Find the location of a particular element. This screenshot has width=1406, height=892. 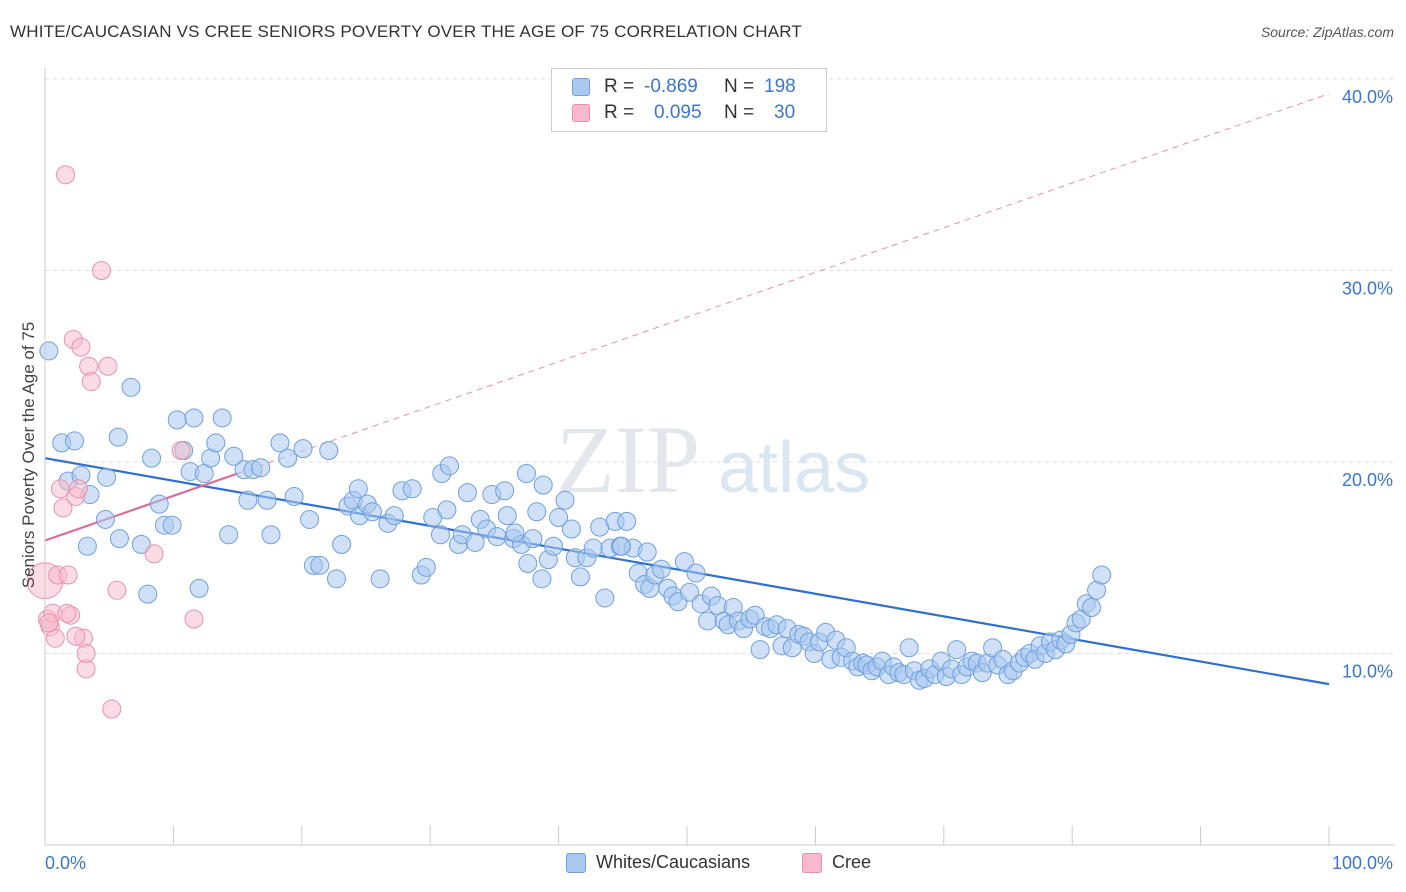

series-legend-whites: Whites/Caucasians is located at coordinates (658, 862).